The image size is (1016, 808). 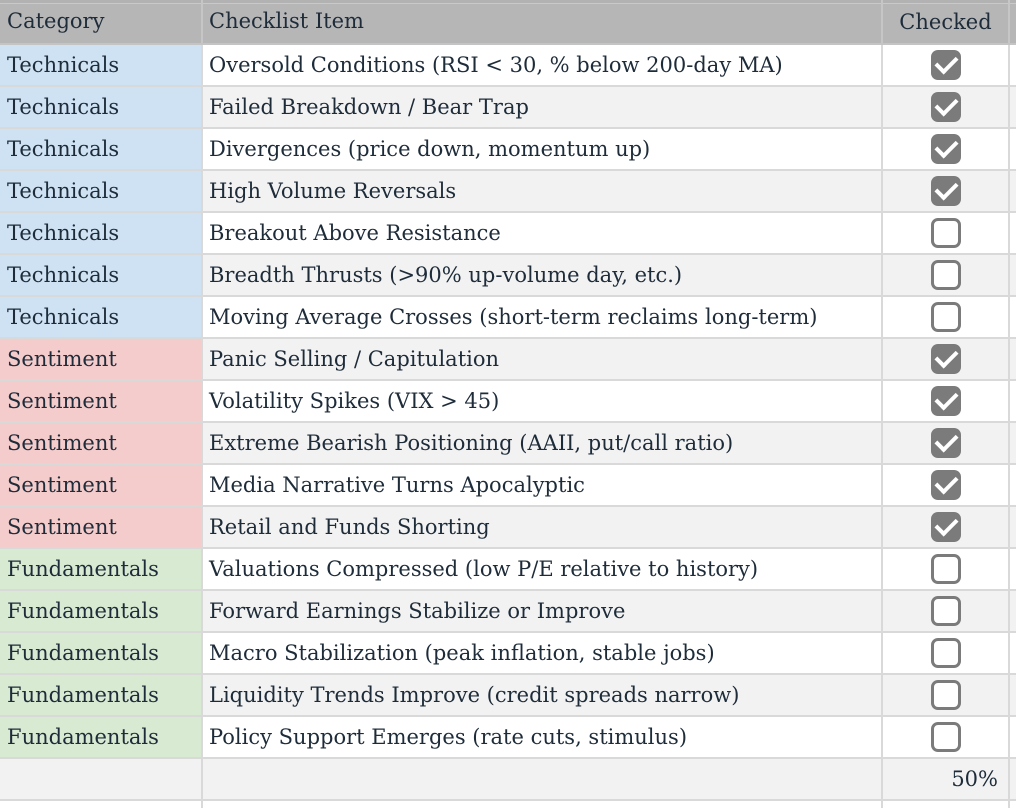 I want to click on checklist-item-cell: Forward Earnings Stabilize or Improve, so click(x=543, y=611).